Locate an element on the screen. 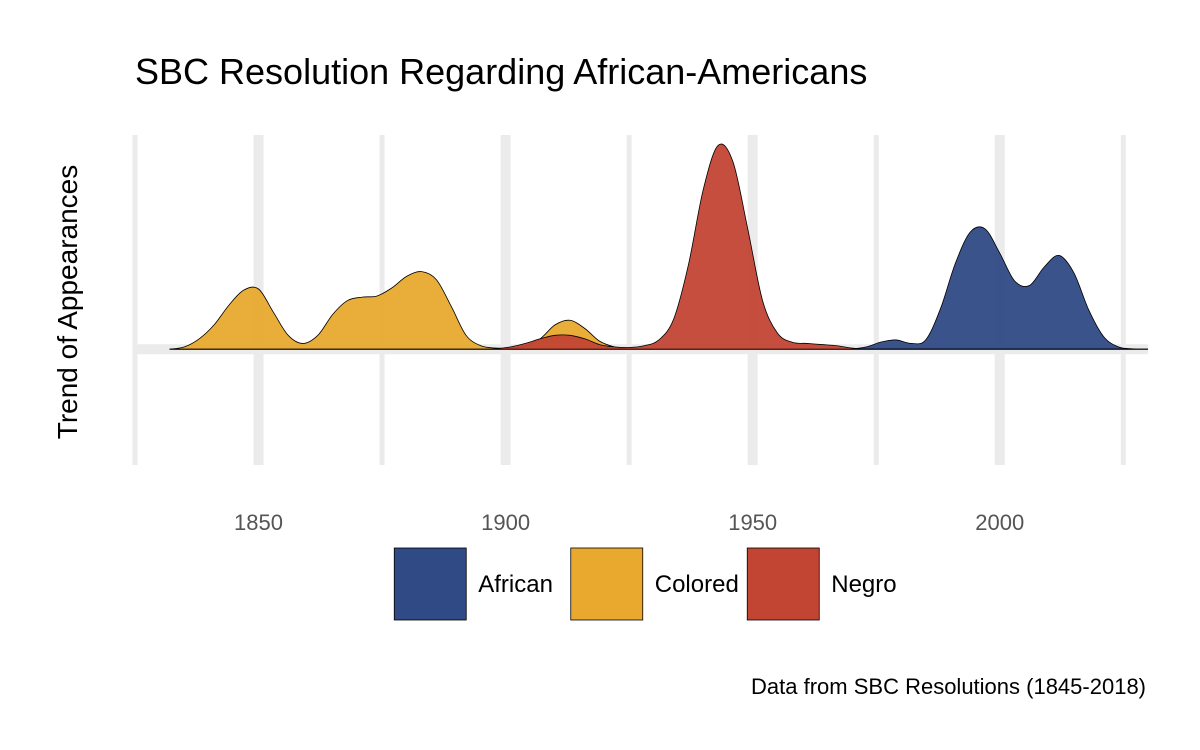 The width and height of the screenshot is (1200, 750). x-axis-ticks: 1850 1900 1950 2000 is located at coordinates (629, 522).